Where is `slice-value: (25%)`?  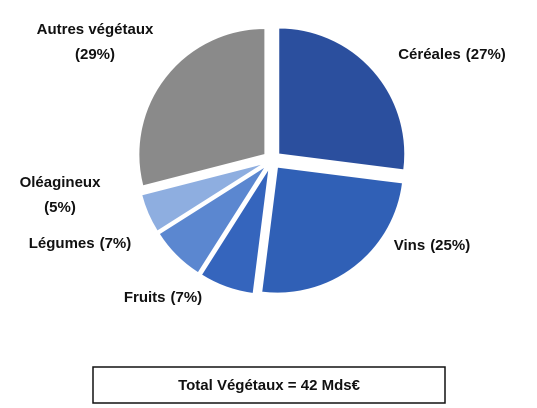 slice-value: (25%) is located at coordinates (450, 245).